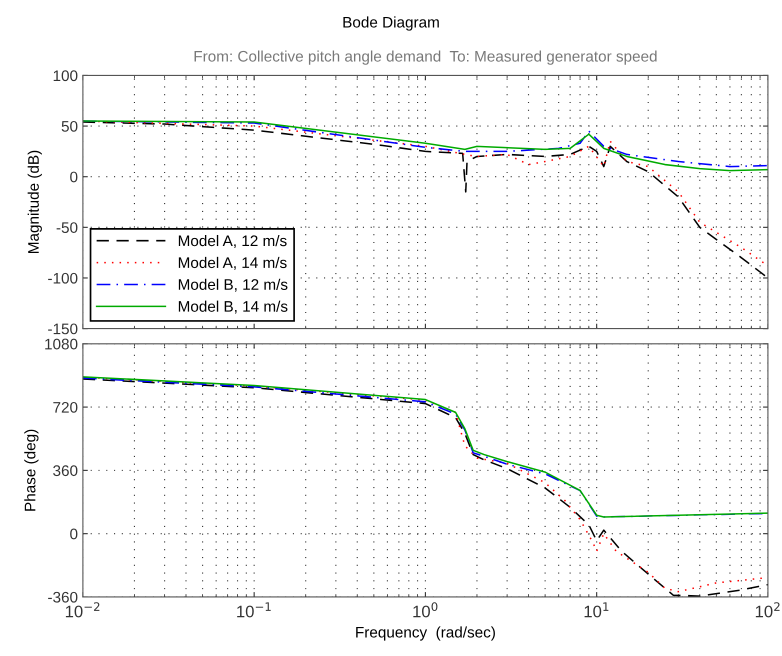 This screenshot has height=656, width=782. I want to click on x-tick-label: 10$^{1}$, so click(596, 610).